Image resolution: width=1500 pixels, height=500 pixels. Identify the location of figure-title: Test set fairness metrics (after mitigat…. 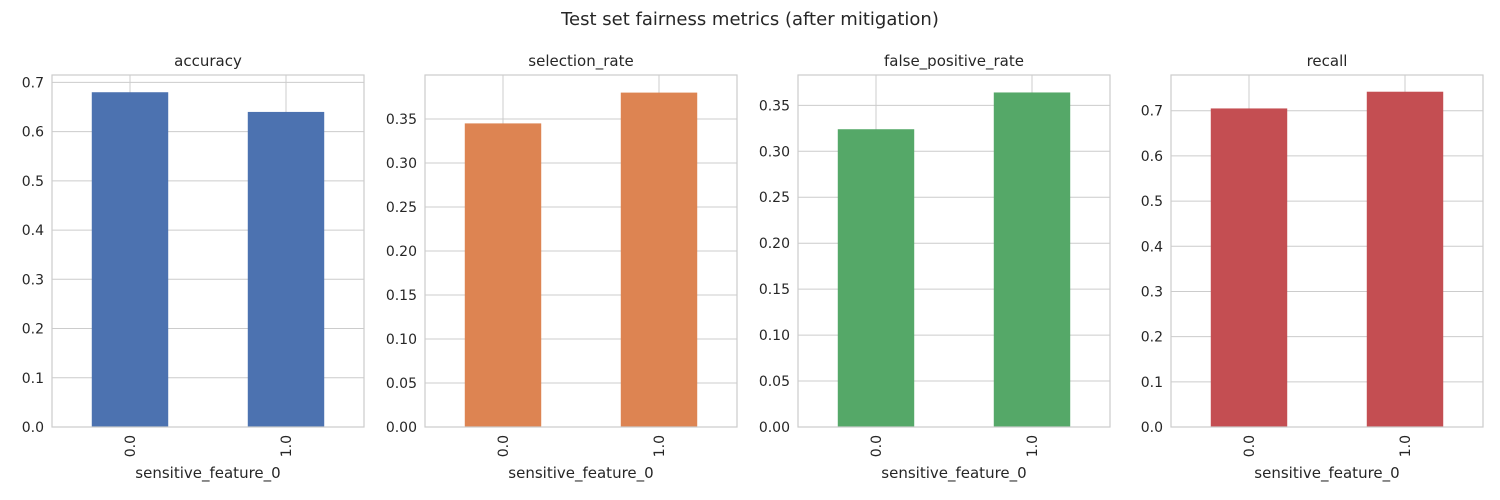
(749, 19).